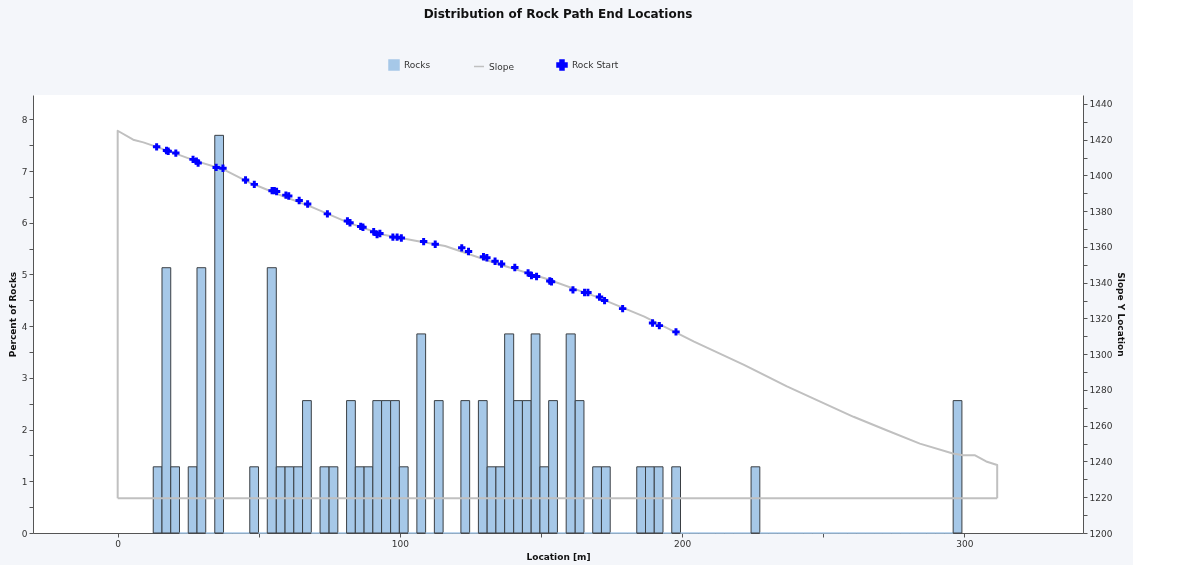  I want to click on y-tick-label: 5, so click(24, 274).